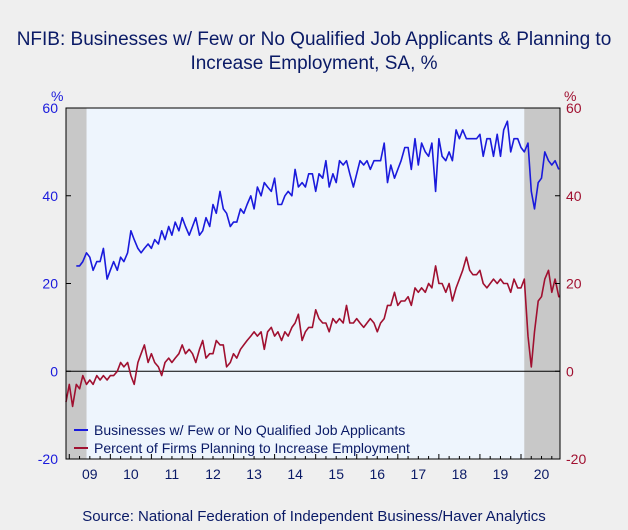 The width and height of the screenshot is (628, 530). Describe the element at coordinates (172, 474) in the screenshot. I see `x-tick-label: 11` at that location.